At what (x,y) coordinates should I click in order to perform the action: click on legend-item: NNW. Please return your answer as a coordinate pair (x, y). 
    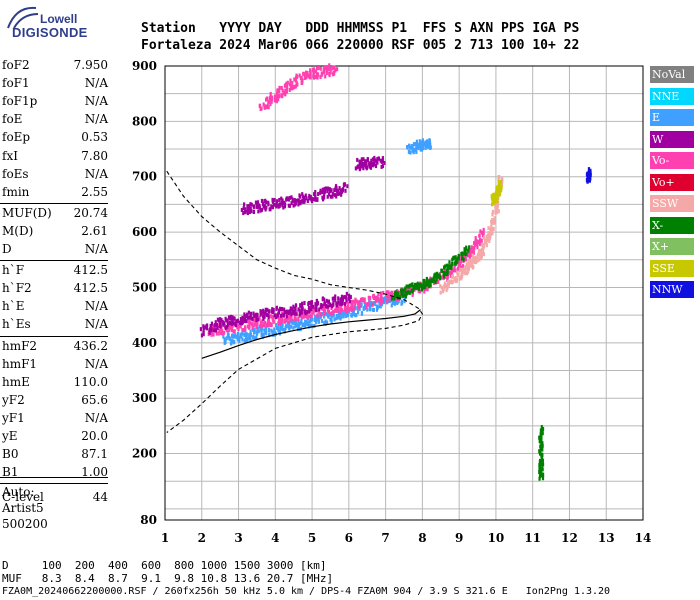
    Looking at the image, I should click on (672, 289).